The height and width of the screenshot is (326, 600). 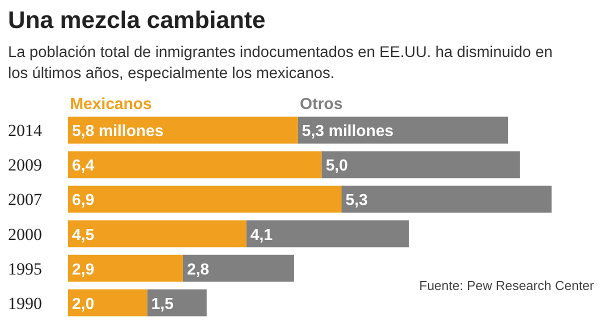 What do you see at coordinates (321, 104) in the screenshot?
I see `series-label: Otros` at bounding box center [321, 104].